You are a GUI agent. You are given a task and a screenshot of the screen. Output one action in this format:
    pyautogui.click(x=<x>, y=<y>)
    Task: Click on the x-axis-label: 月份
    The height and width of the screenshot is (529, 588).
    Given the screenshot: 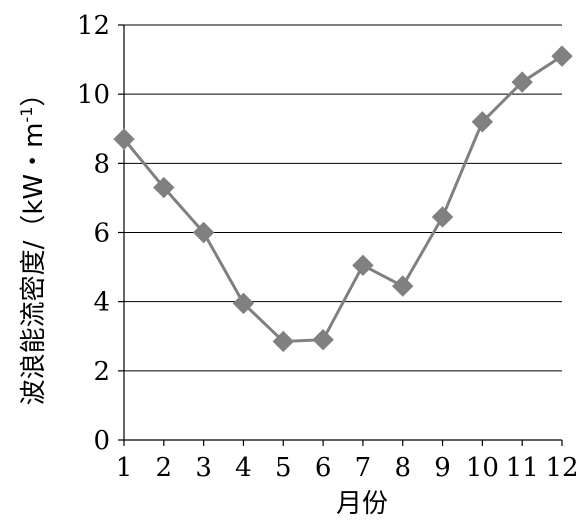 What is the action you would take?
    pyautogui.click(x=362, y=504)
    